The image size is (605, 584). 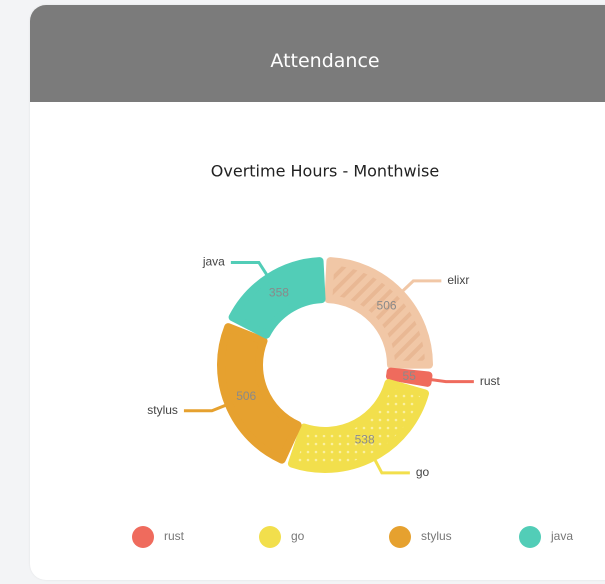 I want to click on slice-label: go, so click(x=423, y=472).